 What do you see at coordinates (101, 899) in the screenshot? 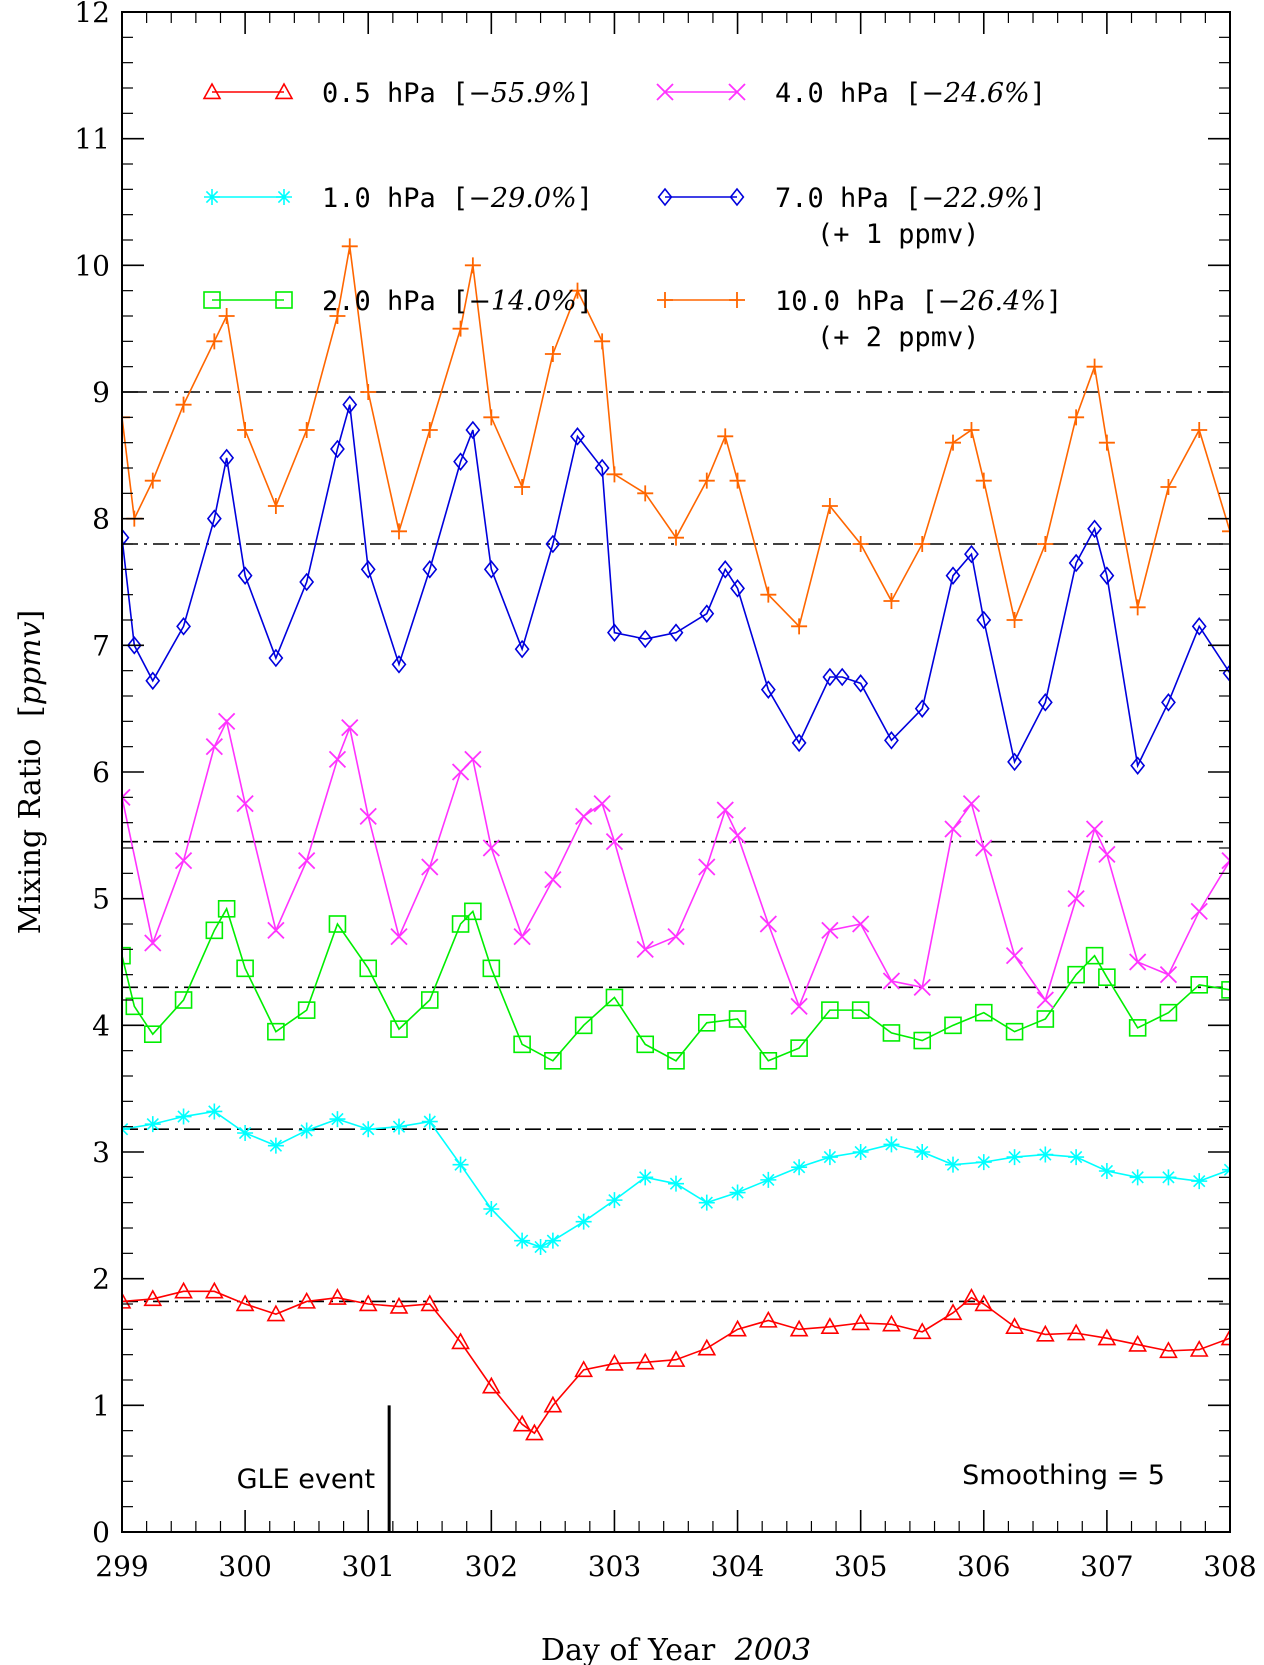
I see `y-tick-label: 5` at bounding box center [101, 899].